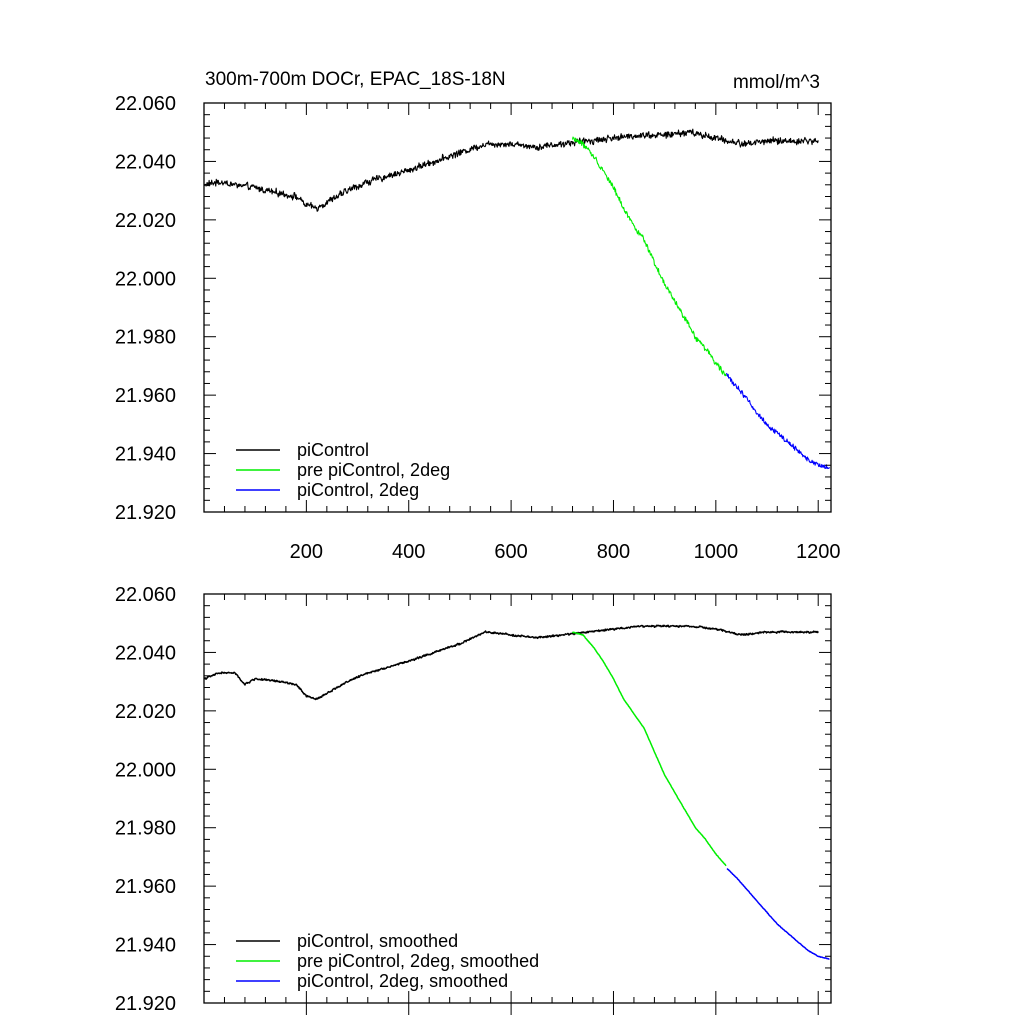 The height and width of the screenshot is (1024, 1024). I want to click on units-label: mmol/m^3, so click(776, 82).